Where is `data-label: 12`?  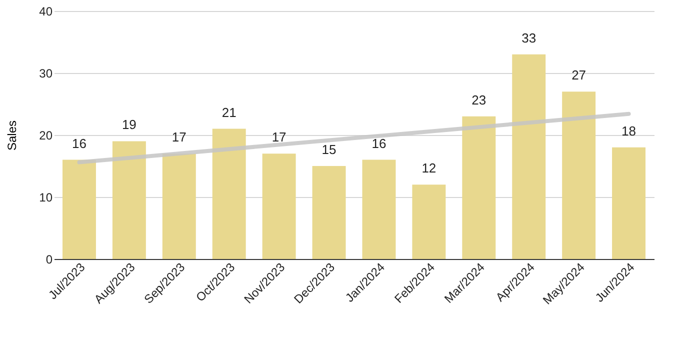
data-label: 12 is located at coordinates (429, 168).